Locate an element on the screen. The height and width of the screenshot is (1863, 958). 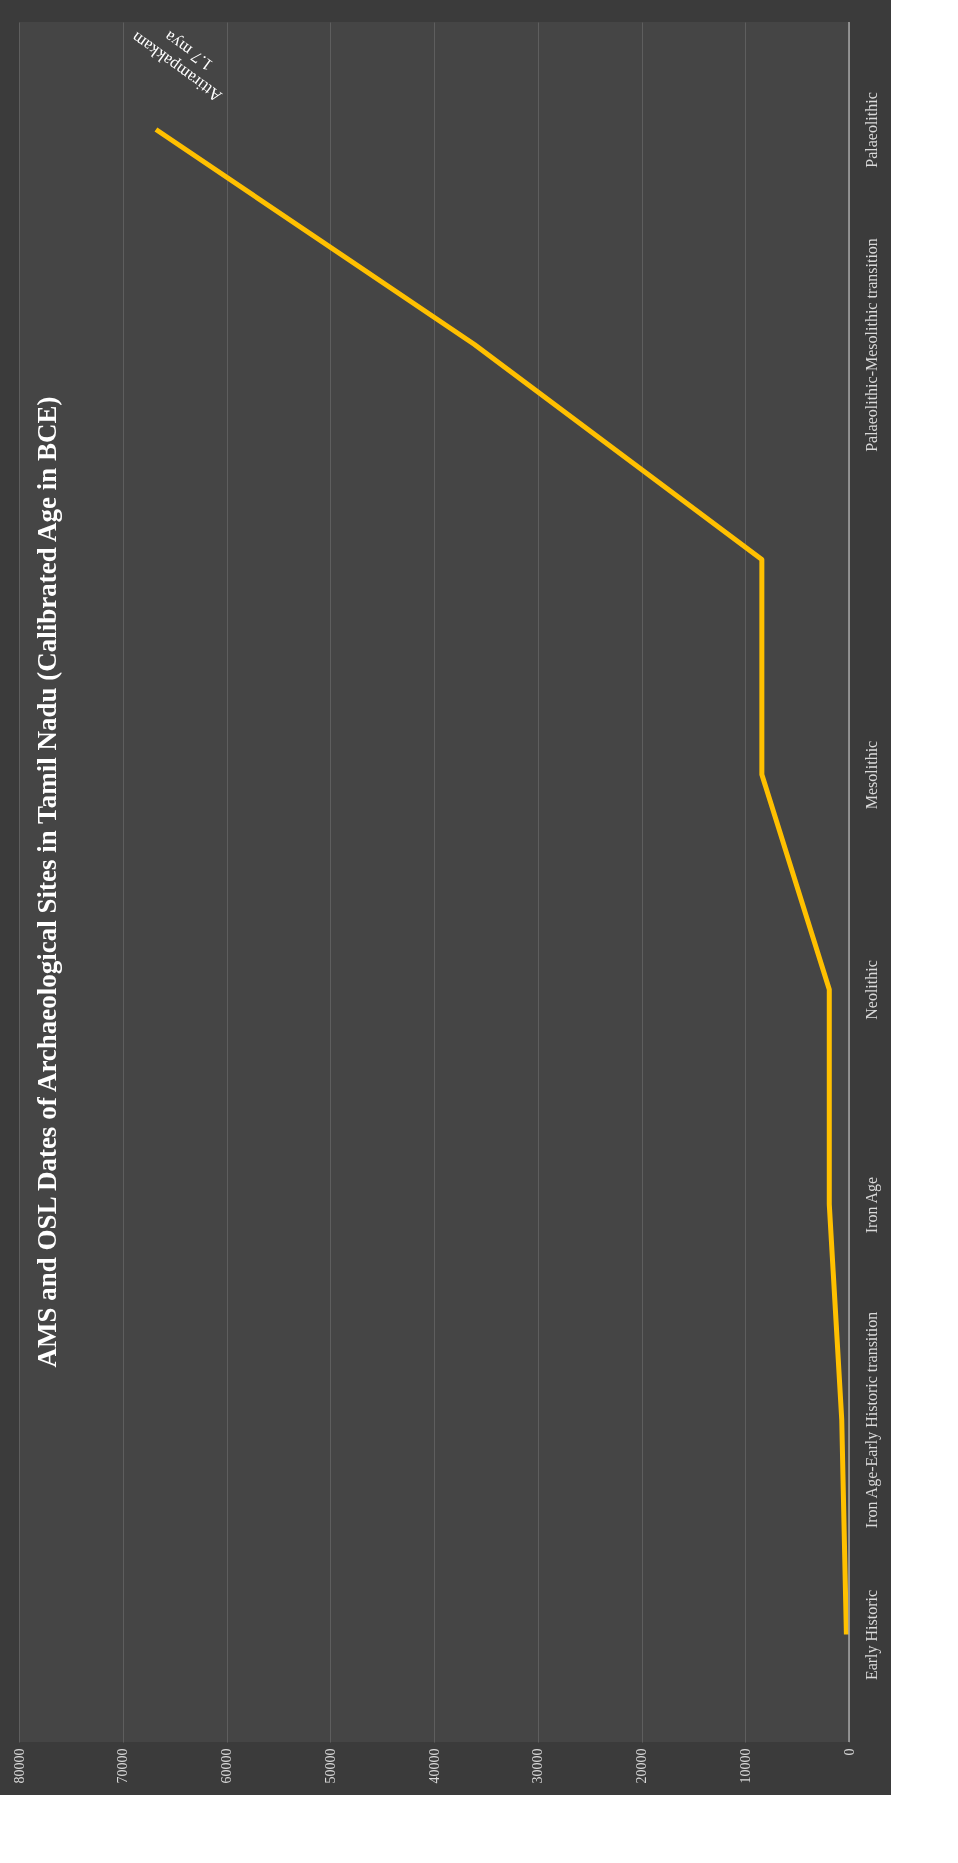
y-tick-label: Iron Age-Early Historic transition is located at coordinates (871, 1420).